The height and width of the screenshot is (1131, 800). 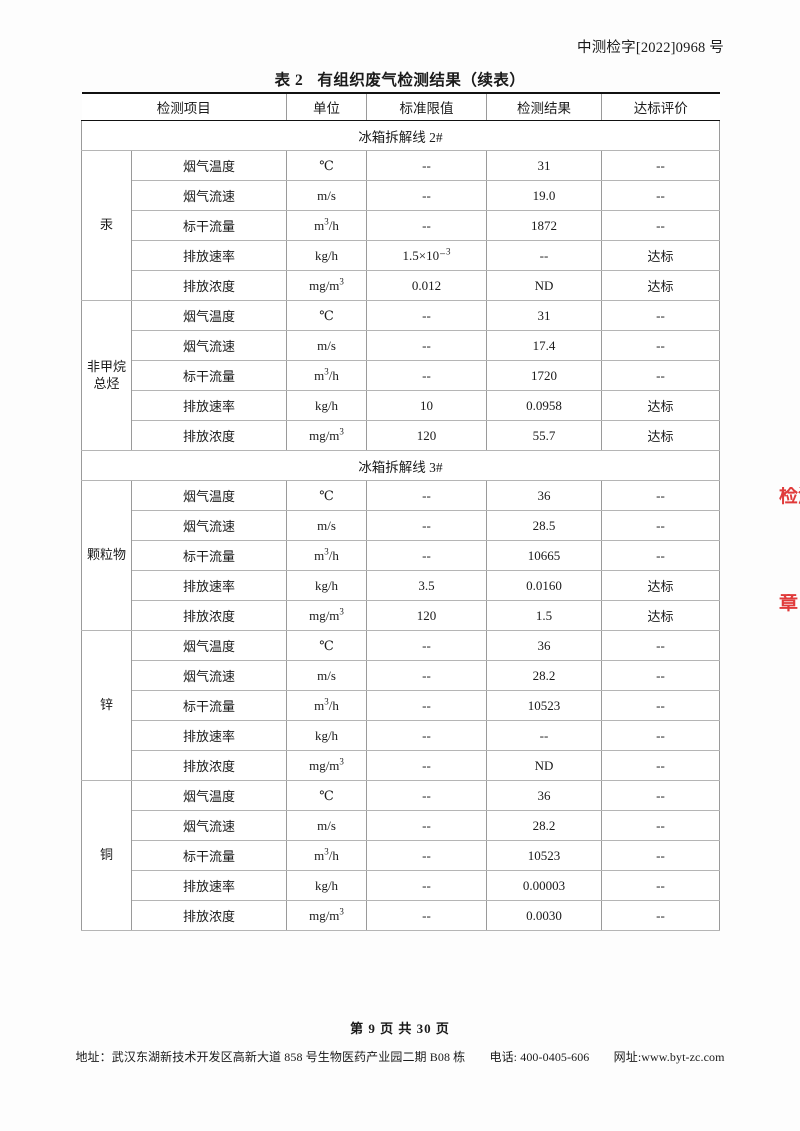 I want to click on table-row: 颗粒物 烟气温度 ℃ -- 36 --, so click(x=400, y=555).